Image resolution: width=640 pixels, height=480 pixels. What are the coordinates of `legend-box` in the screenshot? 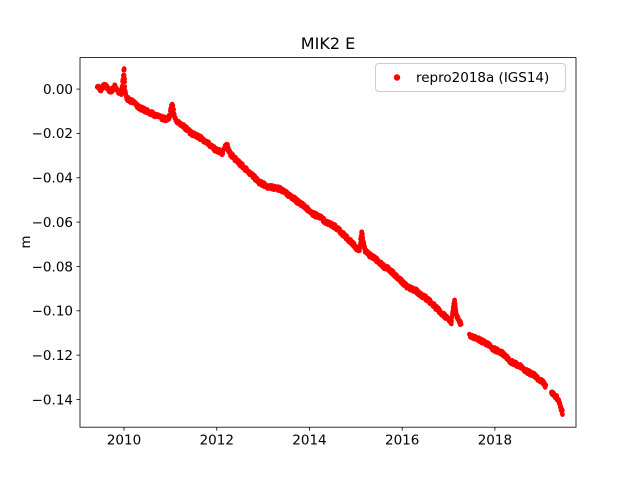 It's located at (470, 77).